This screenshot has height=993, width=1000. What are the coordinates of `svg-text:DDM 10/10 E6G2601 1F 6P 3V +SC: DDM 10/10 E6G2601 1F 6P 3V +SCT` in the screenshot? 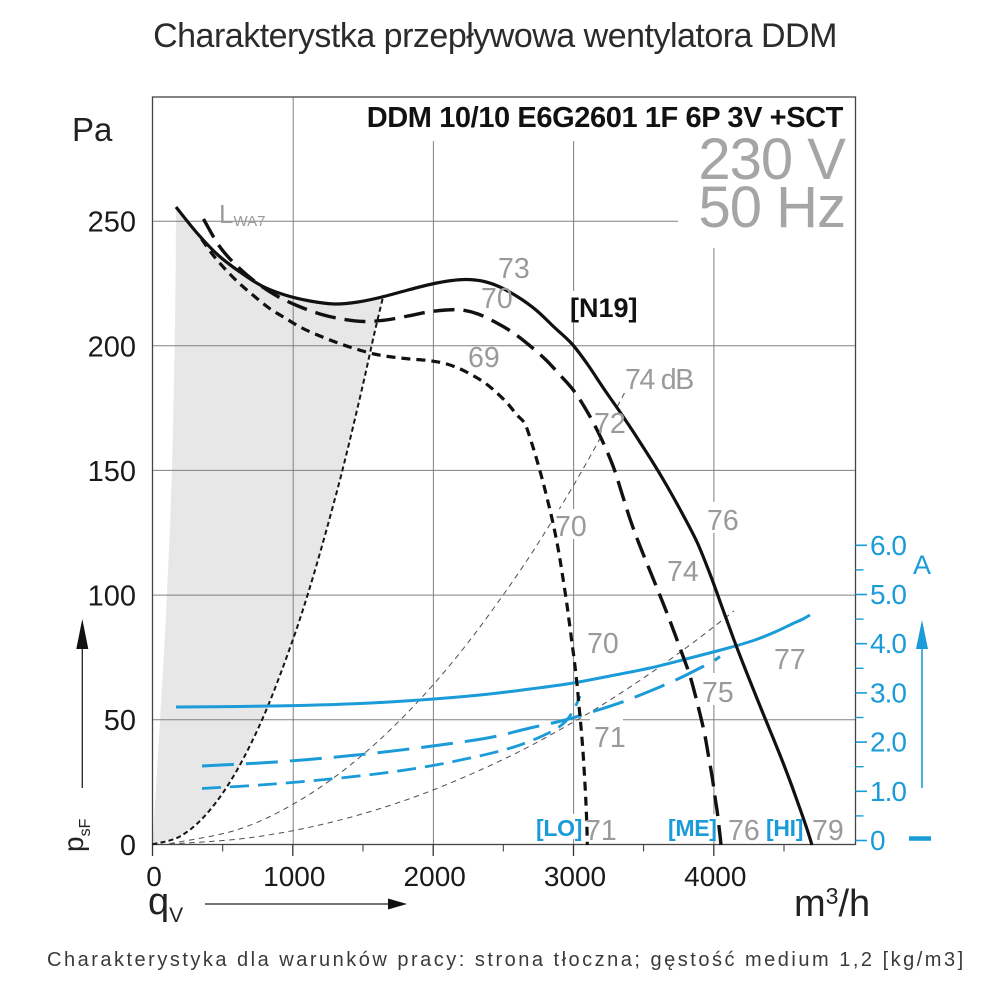 It's located at (605, 118).